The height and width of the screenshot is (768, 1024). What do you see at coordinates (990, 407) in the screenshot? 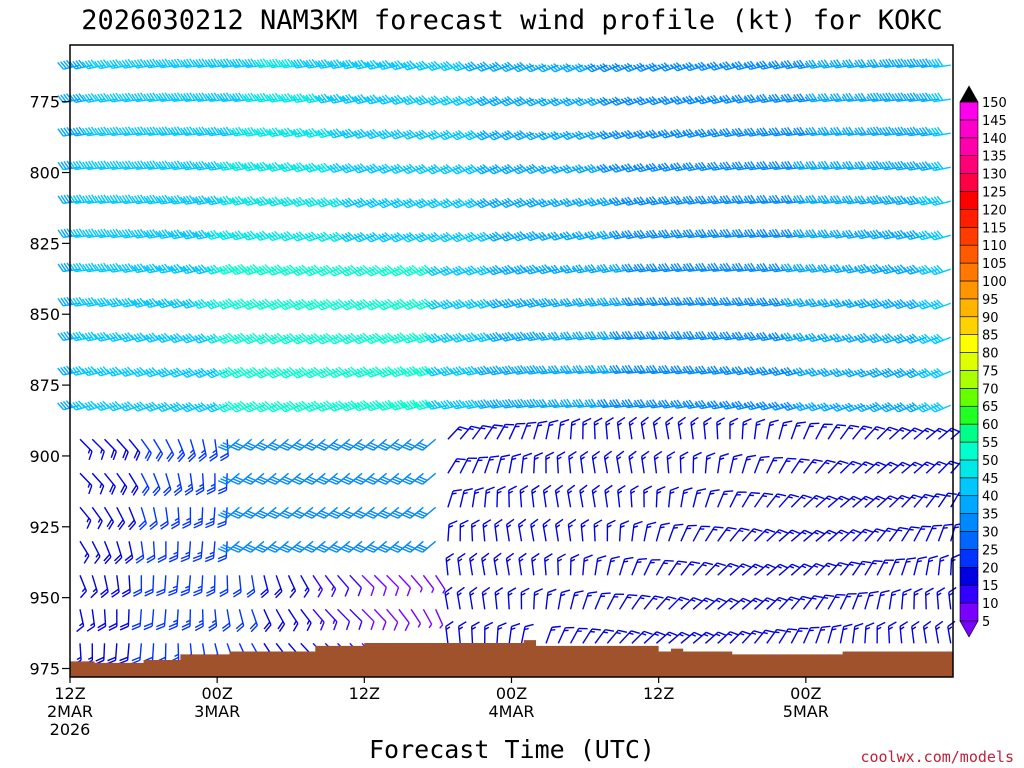
I see `colorbar-label: 65` at bounding box center [990, 407].